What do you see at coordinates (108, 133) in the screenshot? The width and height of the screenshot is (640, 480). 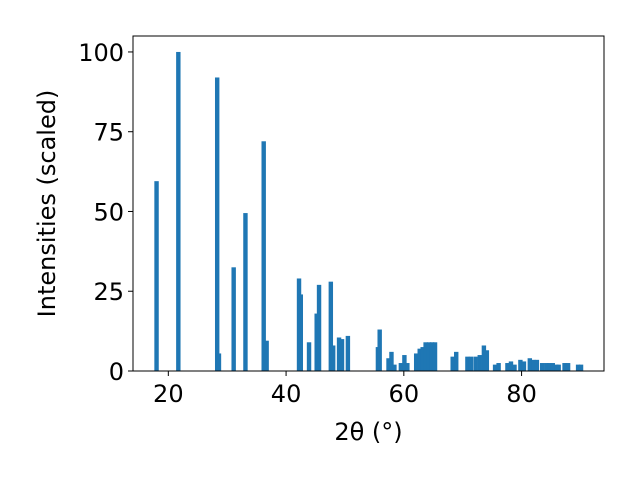 I see `y-tick-label: 75` at bounding box center [108, 133].